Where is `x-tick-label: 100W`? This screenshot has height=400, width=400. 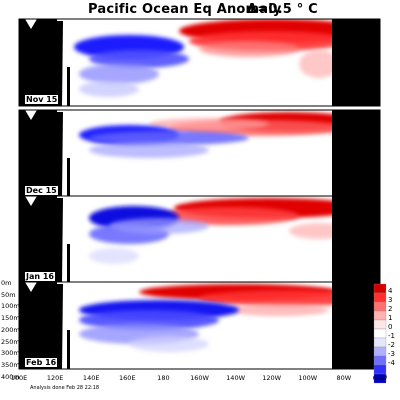
x-tick-label: 100W is located at coordinates (308, 378).